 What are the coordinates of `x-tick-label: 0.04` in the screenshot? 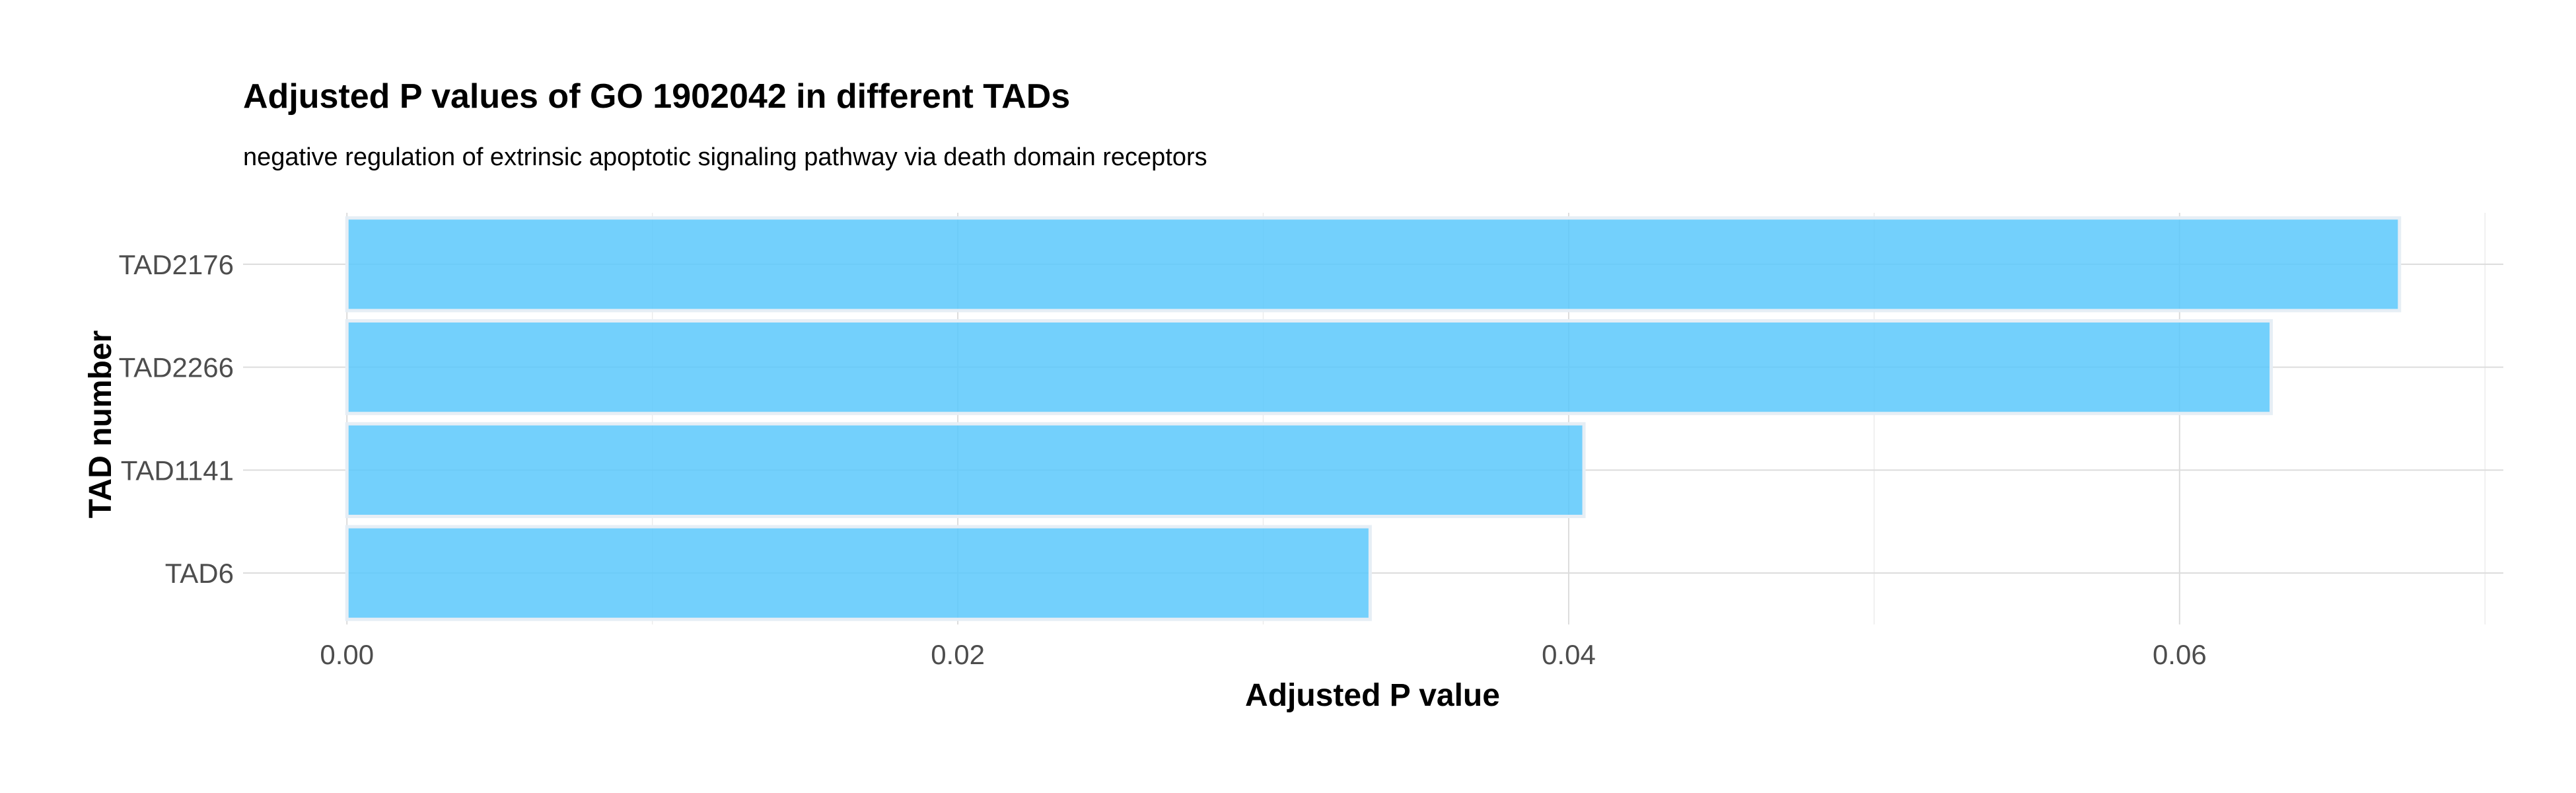 It's located at (1569, 654).